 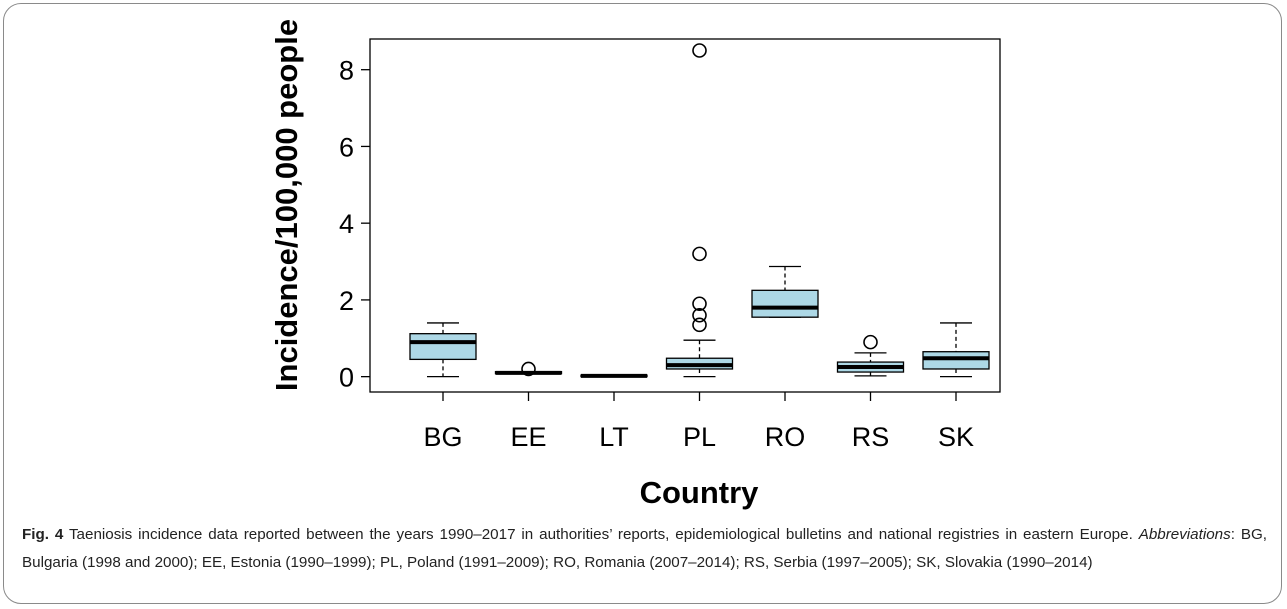 I want to click on y-tick-label: 4, so click(x=346, y=224).